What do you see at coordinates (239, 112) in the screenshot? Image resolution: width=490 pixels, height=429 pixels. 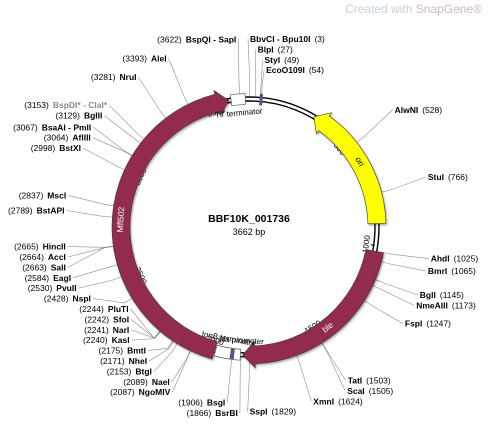 I see `feature-label-t7-terminator: T7 terminator` at bounding box center [239, 112].